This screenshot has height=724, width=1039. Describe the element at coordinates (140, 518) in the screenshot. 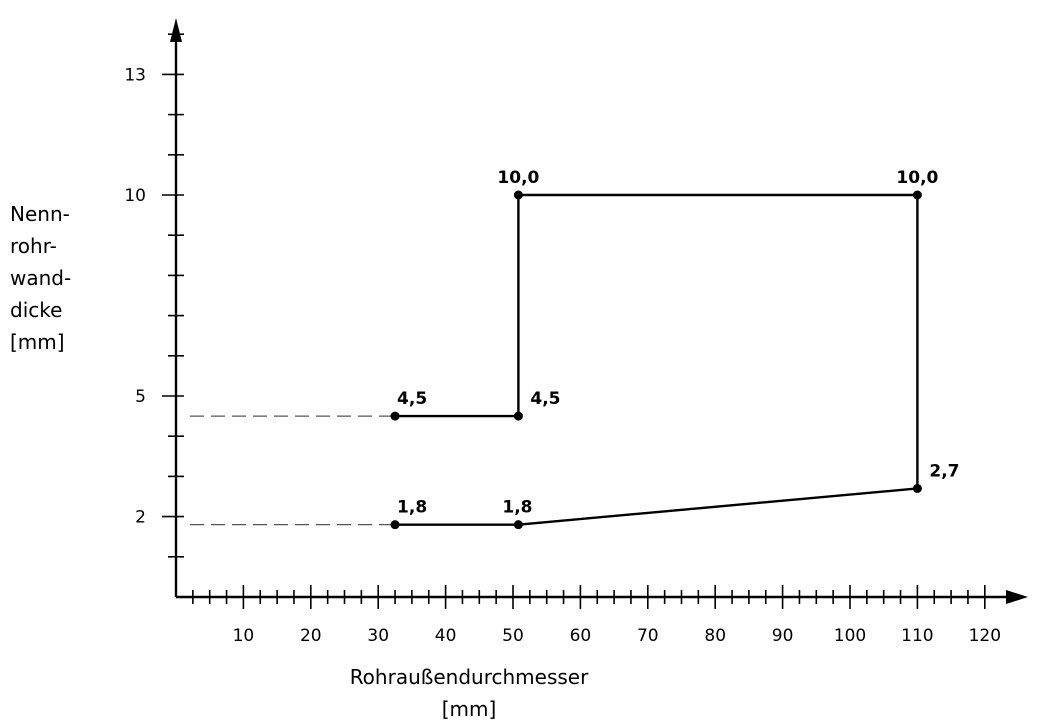

I see `y-tick-label: 2` at that location.